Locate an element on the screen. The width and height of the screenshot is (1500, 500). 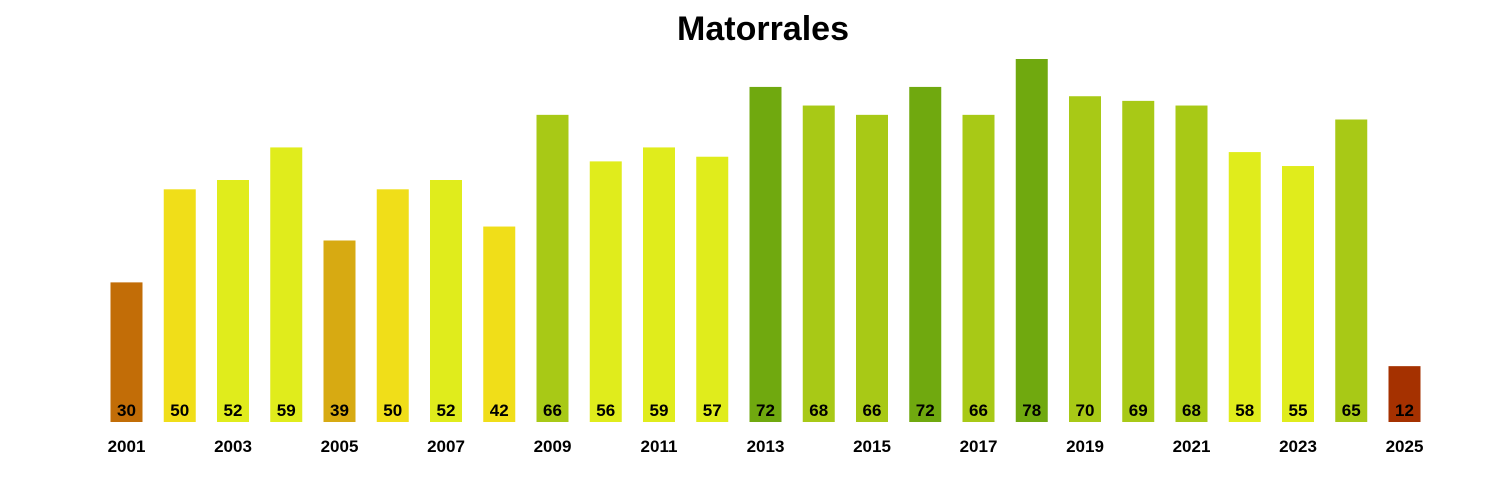
x-tick-label-2007: 2007 is located at coordinates (446, 446).